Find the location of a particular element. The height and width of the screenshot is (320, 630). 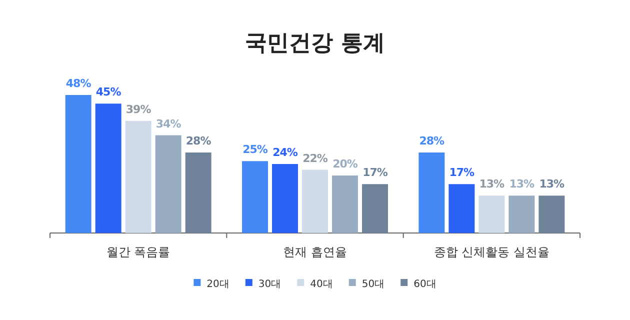

data-label: 39% is located at coordinates (139, 109).